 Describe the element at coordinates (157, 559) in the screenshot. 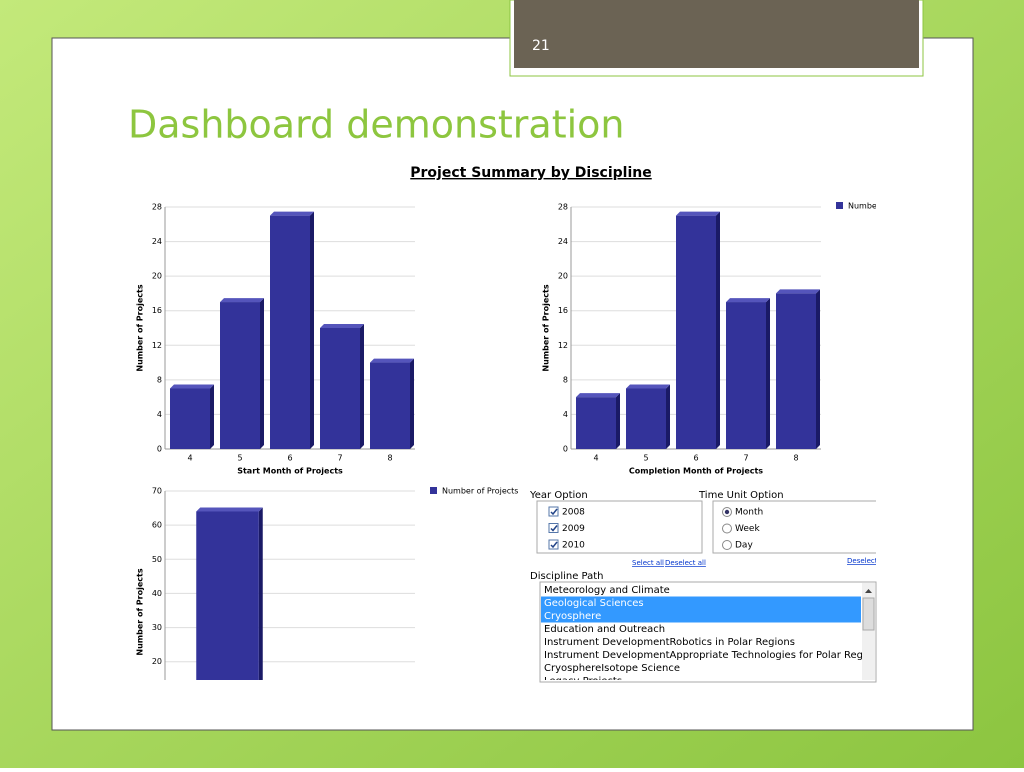

I see `y-tick-label: 50` at that location.